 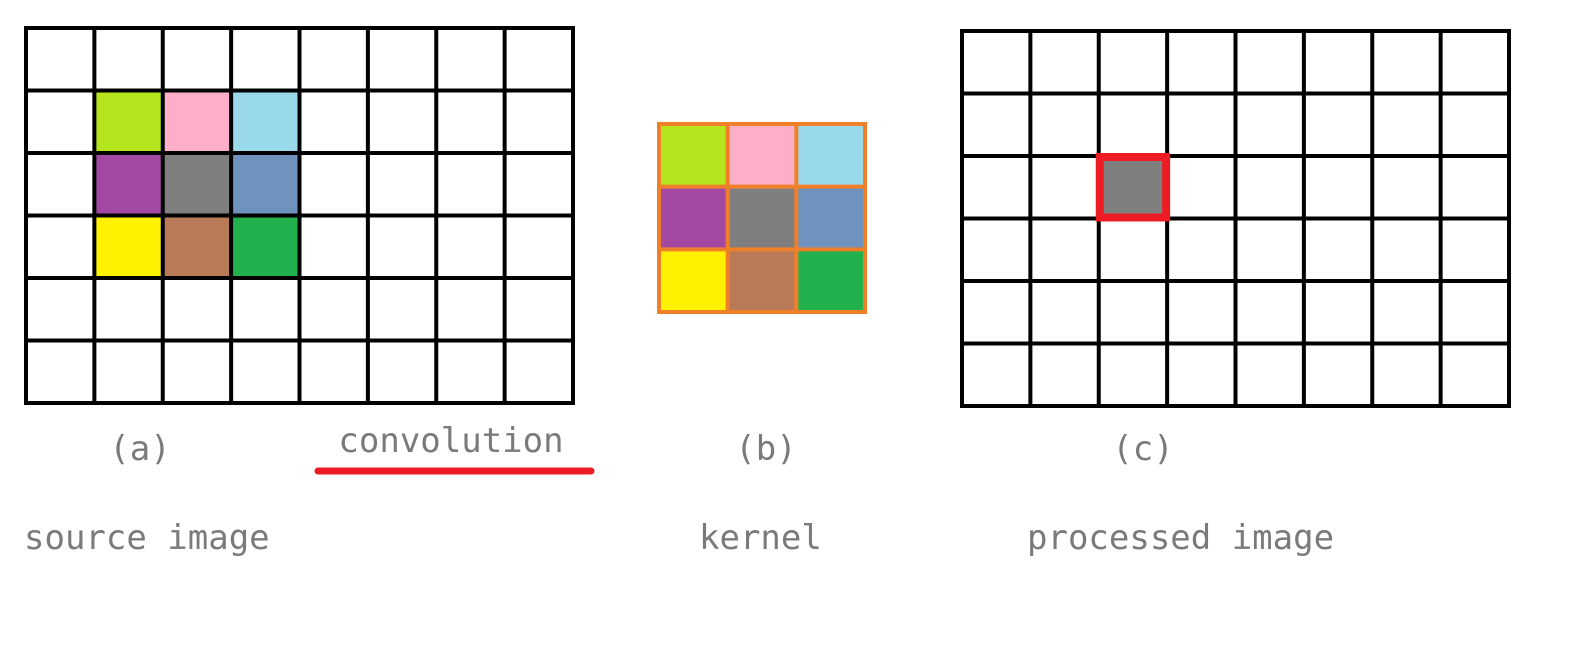 What do you see at coordinates (450, 441) in the screenshot?
I see `convolution-label: convolution` at bounding box center [450, 441].